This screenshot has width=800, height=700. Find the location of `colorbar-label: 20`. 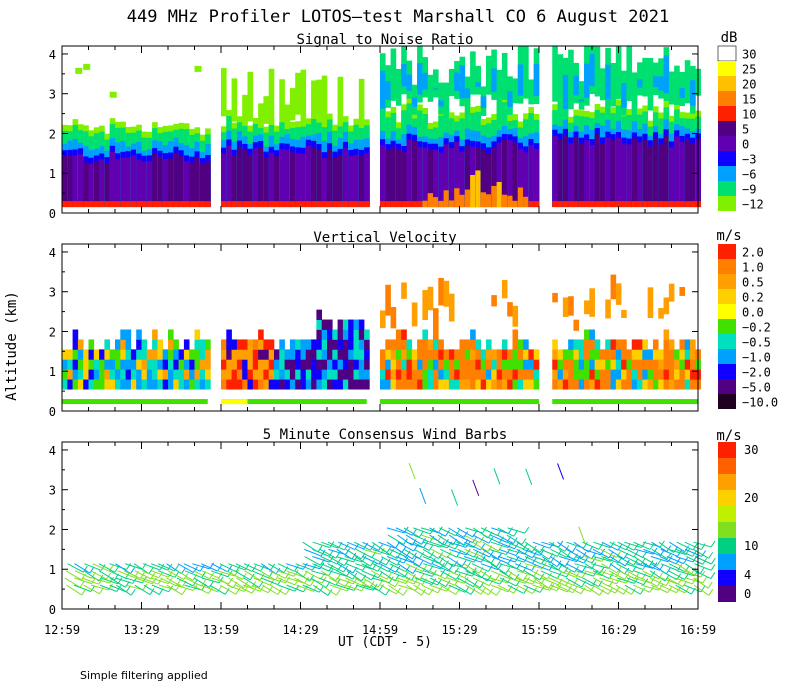

colorbar-label: 20 is located at coordinates (751, 498).